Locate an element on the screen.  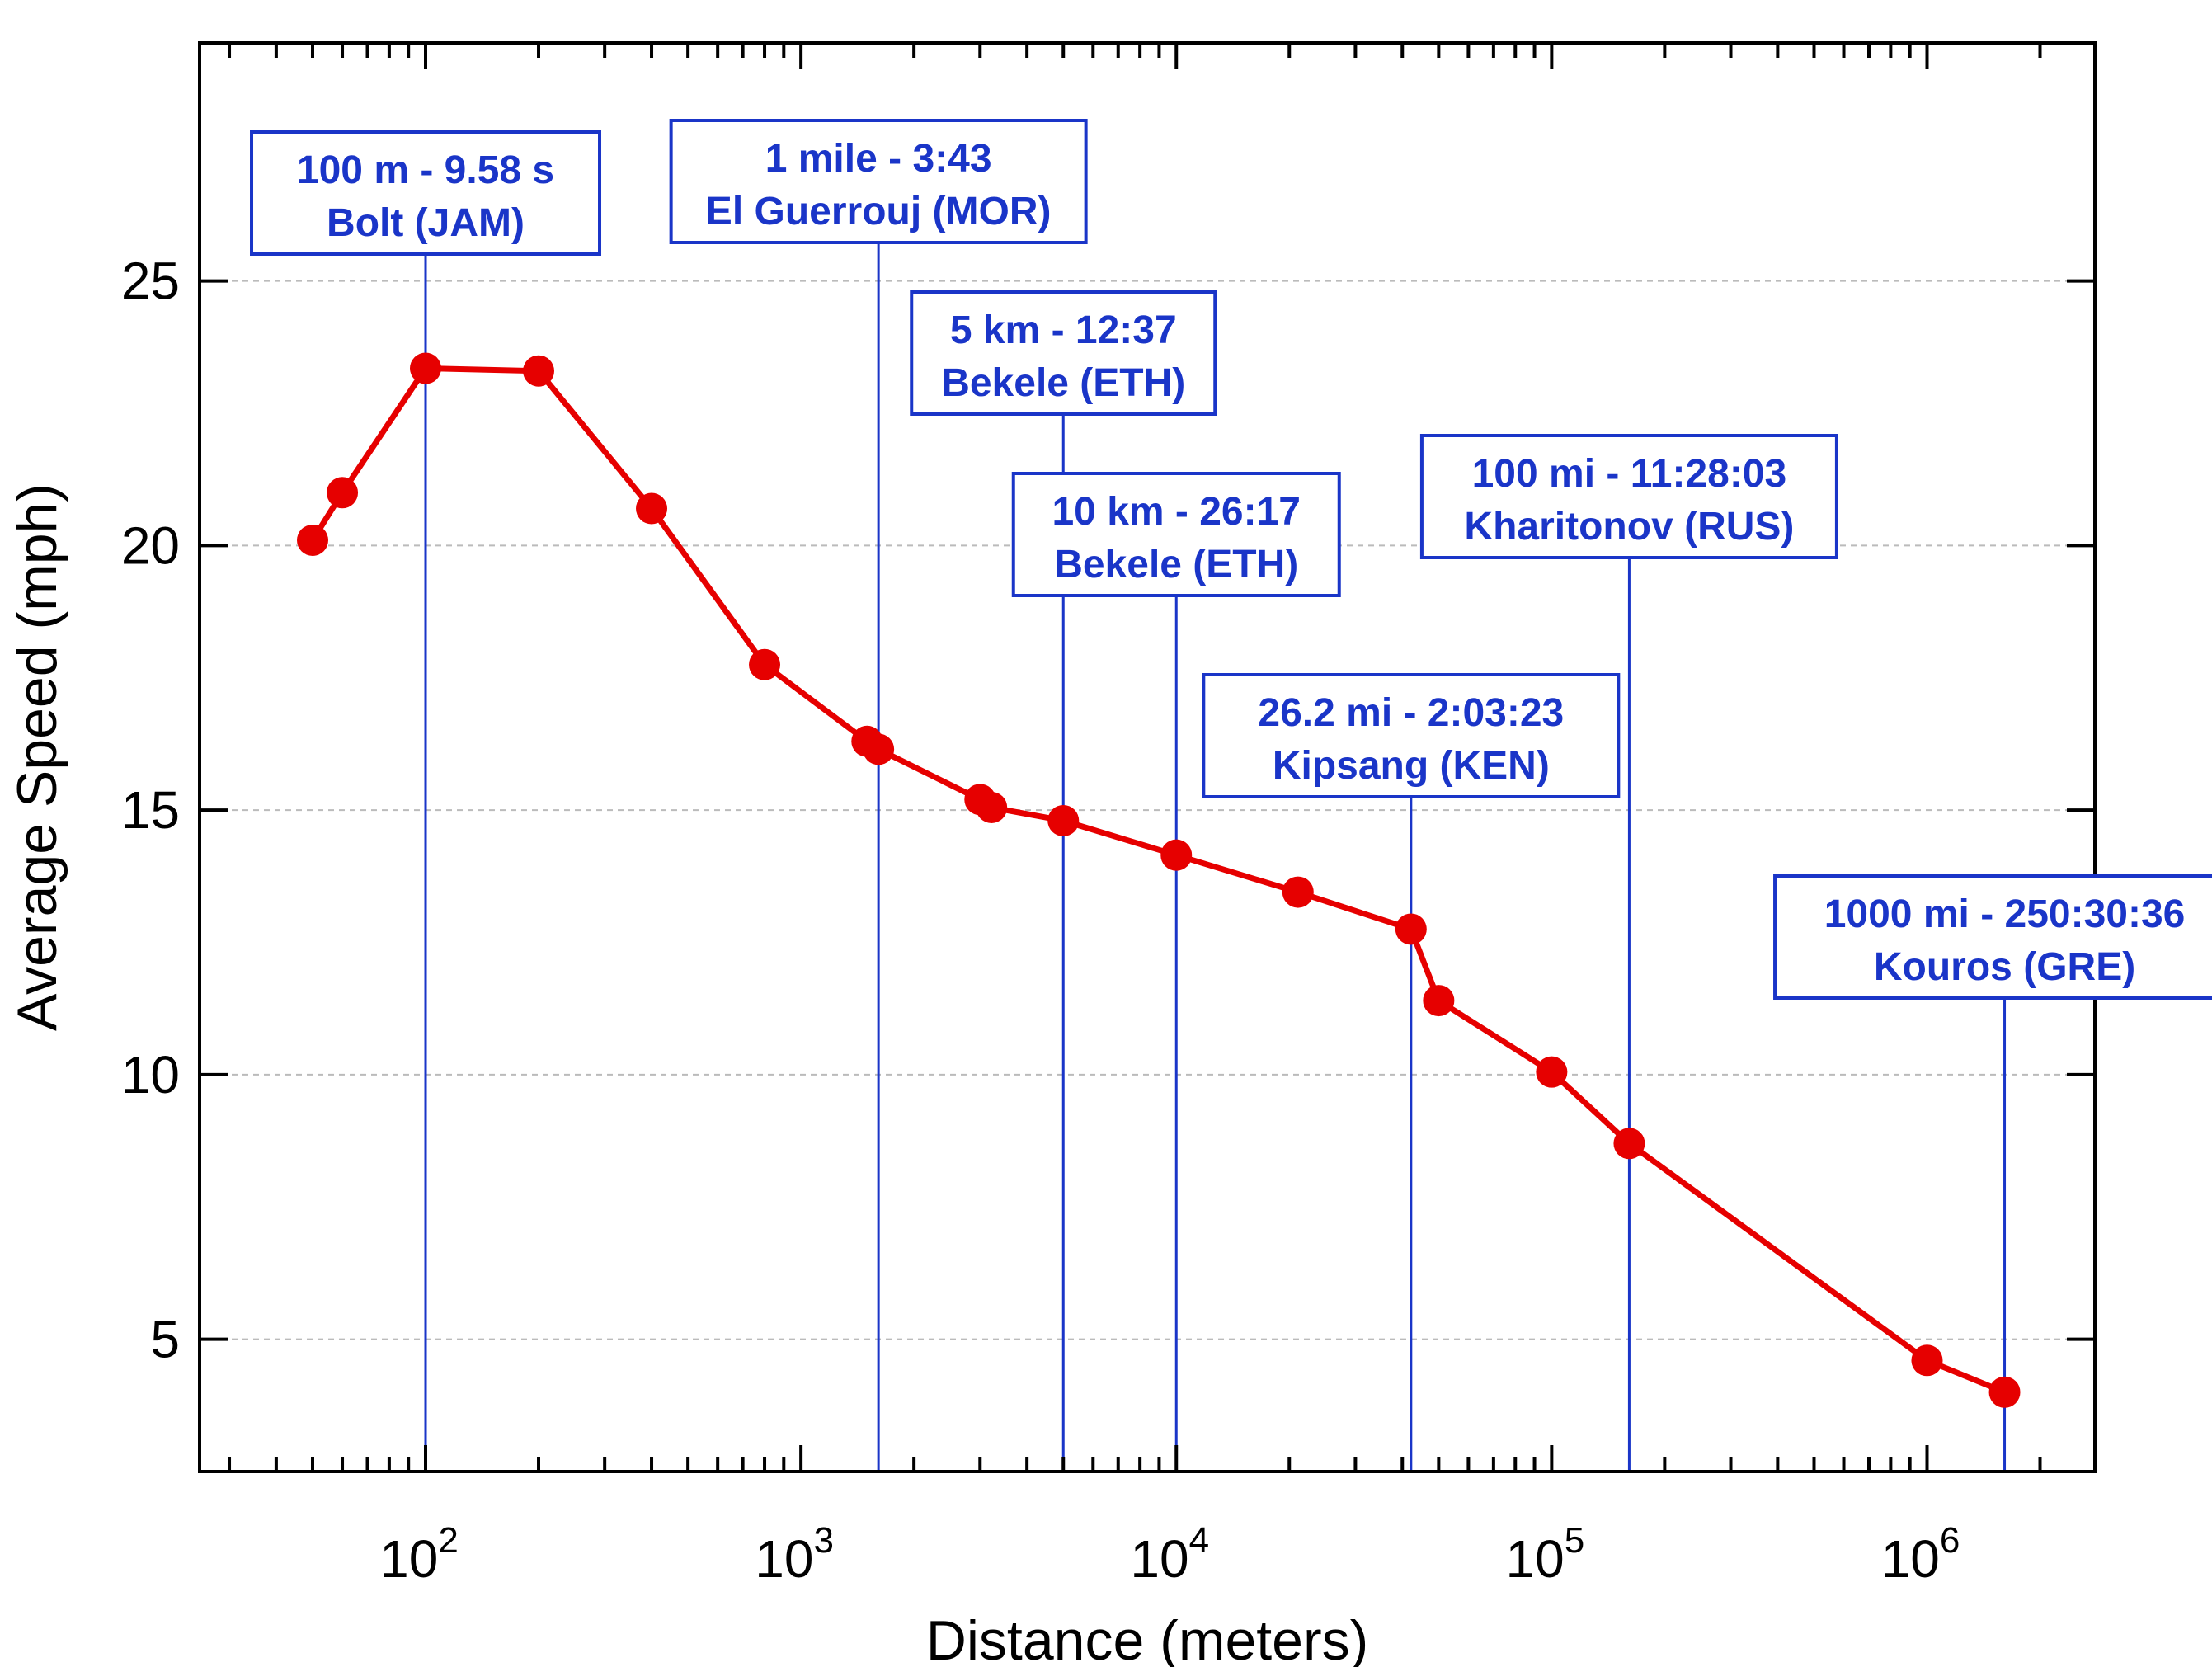
x-tick-label: 10³ is located at coordinates (794, 1554).